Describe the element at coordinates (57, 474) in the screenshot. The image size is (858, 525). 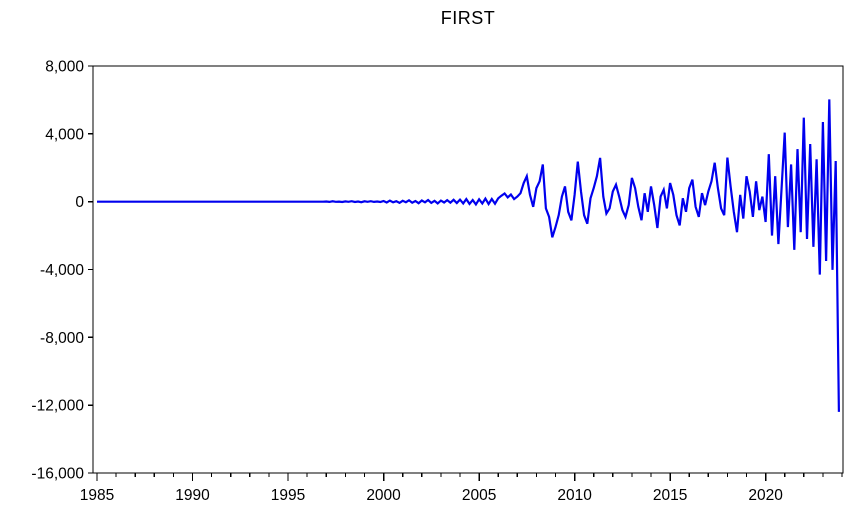
I see `y-tick-label: -16,000` at that location.